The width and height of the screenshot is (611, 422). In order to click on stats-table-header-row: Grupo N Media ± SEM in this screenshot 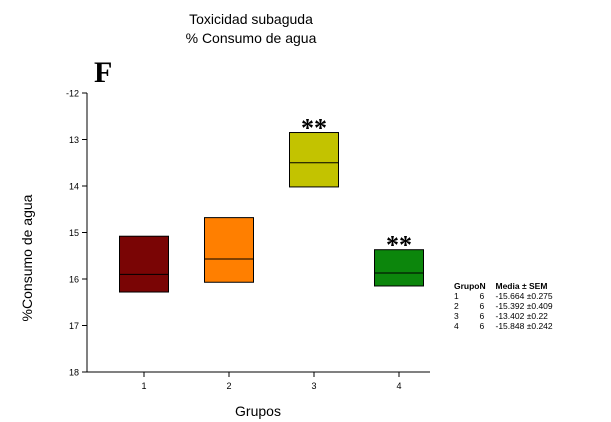, I will do `click(515, 286)`.